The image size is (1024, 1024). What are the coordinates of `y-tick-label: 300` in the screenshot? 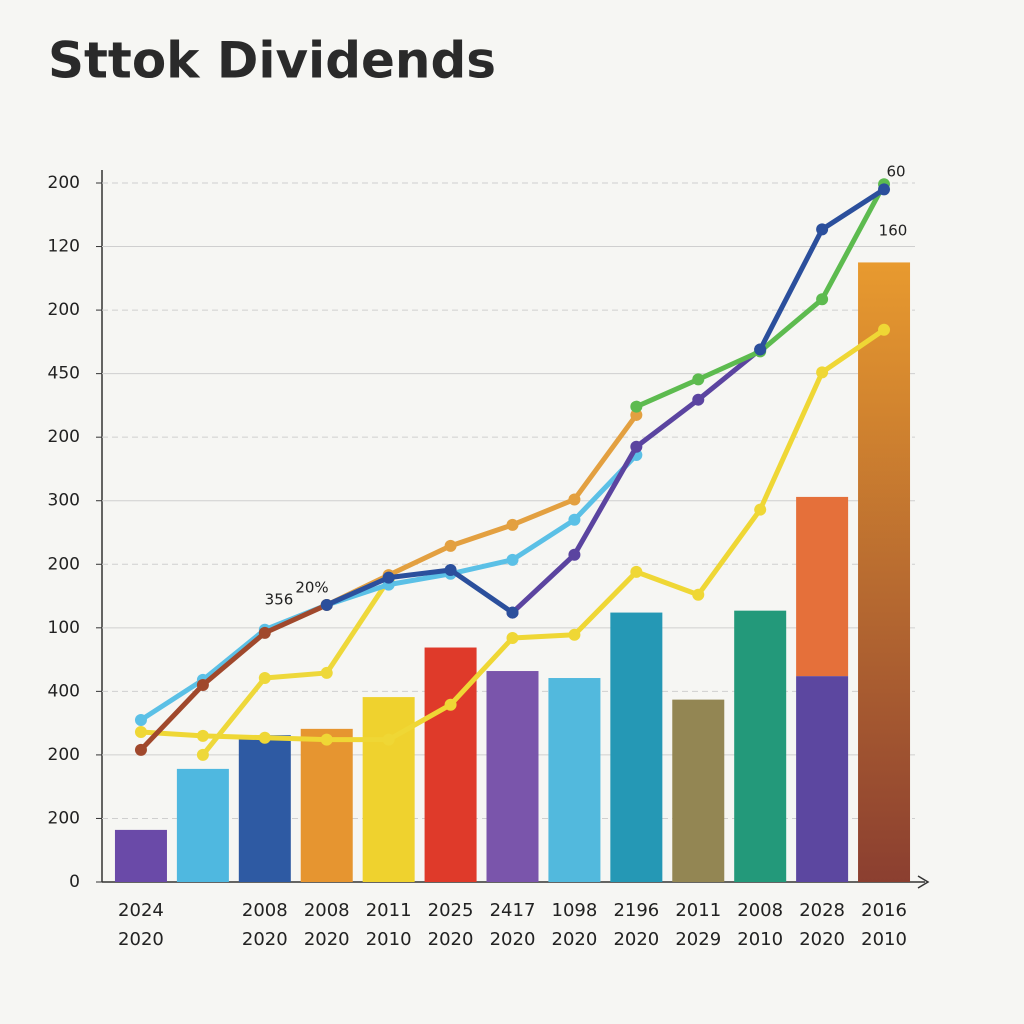 It's located at (64, 501).